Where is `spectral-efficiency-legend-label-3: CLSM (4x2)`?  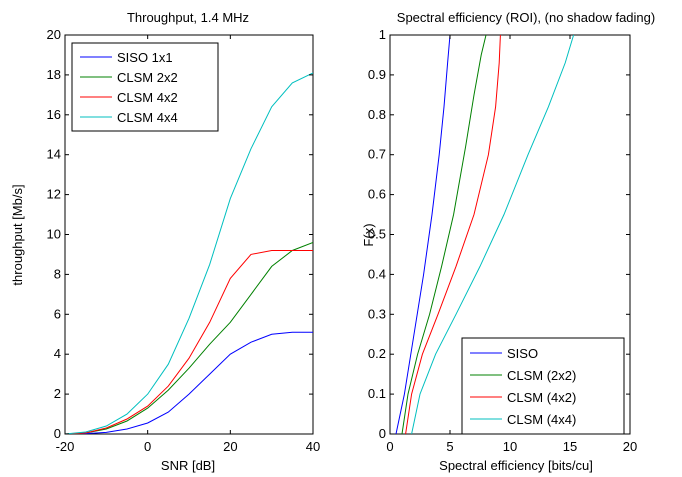
spectral-efficiency-legend-label-3: CLSM (4x2) is located at coordinates (541, 397).